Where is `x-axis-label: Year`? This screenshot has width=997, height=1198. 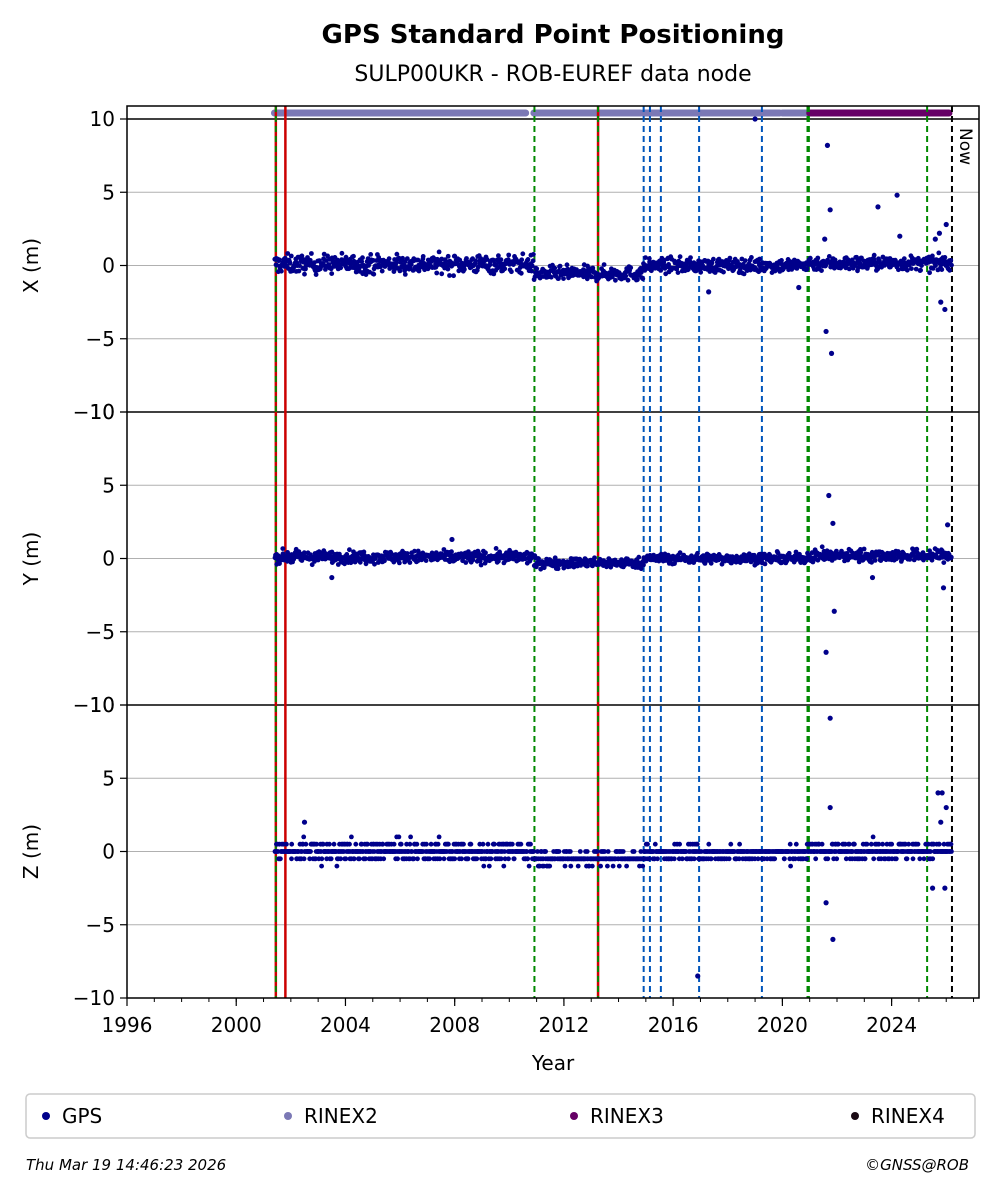
x-axis-label: Year is located at coordinates (553, 1063).